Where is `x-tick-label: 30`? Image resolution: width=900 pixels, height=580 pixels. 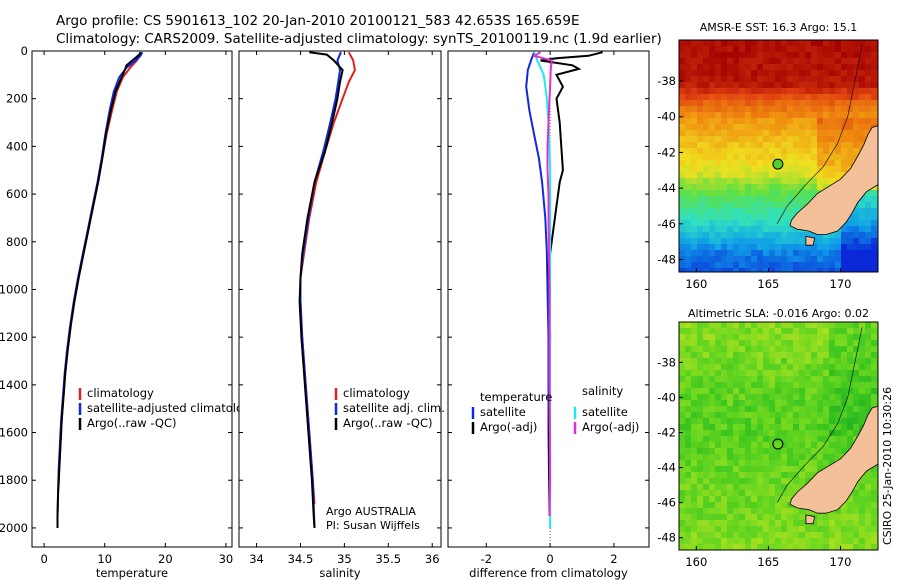
x-tick-label: 30 is located at coordinates (226, 559).